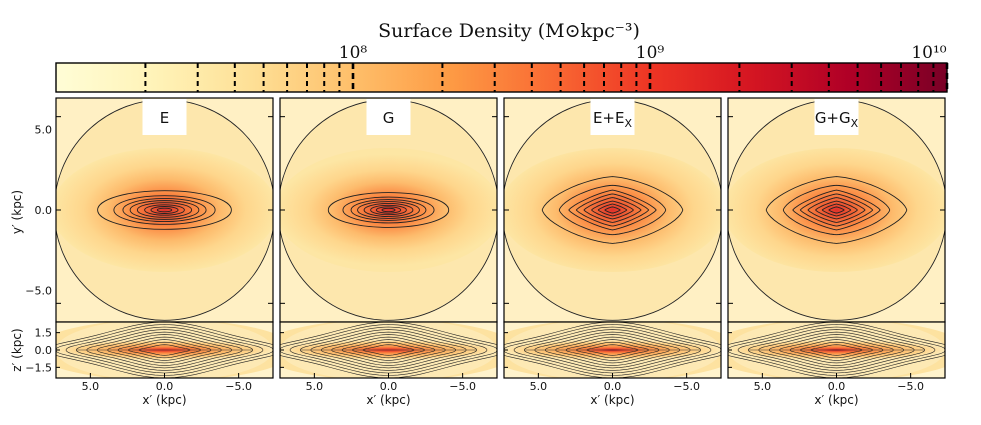 The image size is (981, 425). Describe the element at coordinates (44, 350) in the screenshot. I see `edge-on-ytick-label: 0.0` at that location.